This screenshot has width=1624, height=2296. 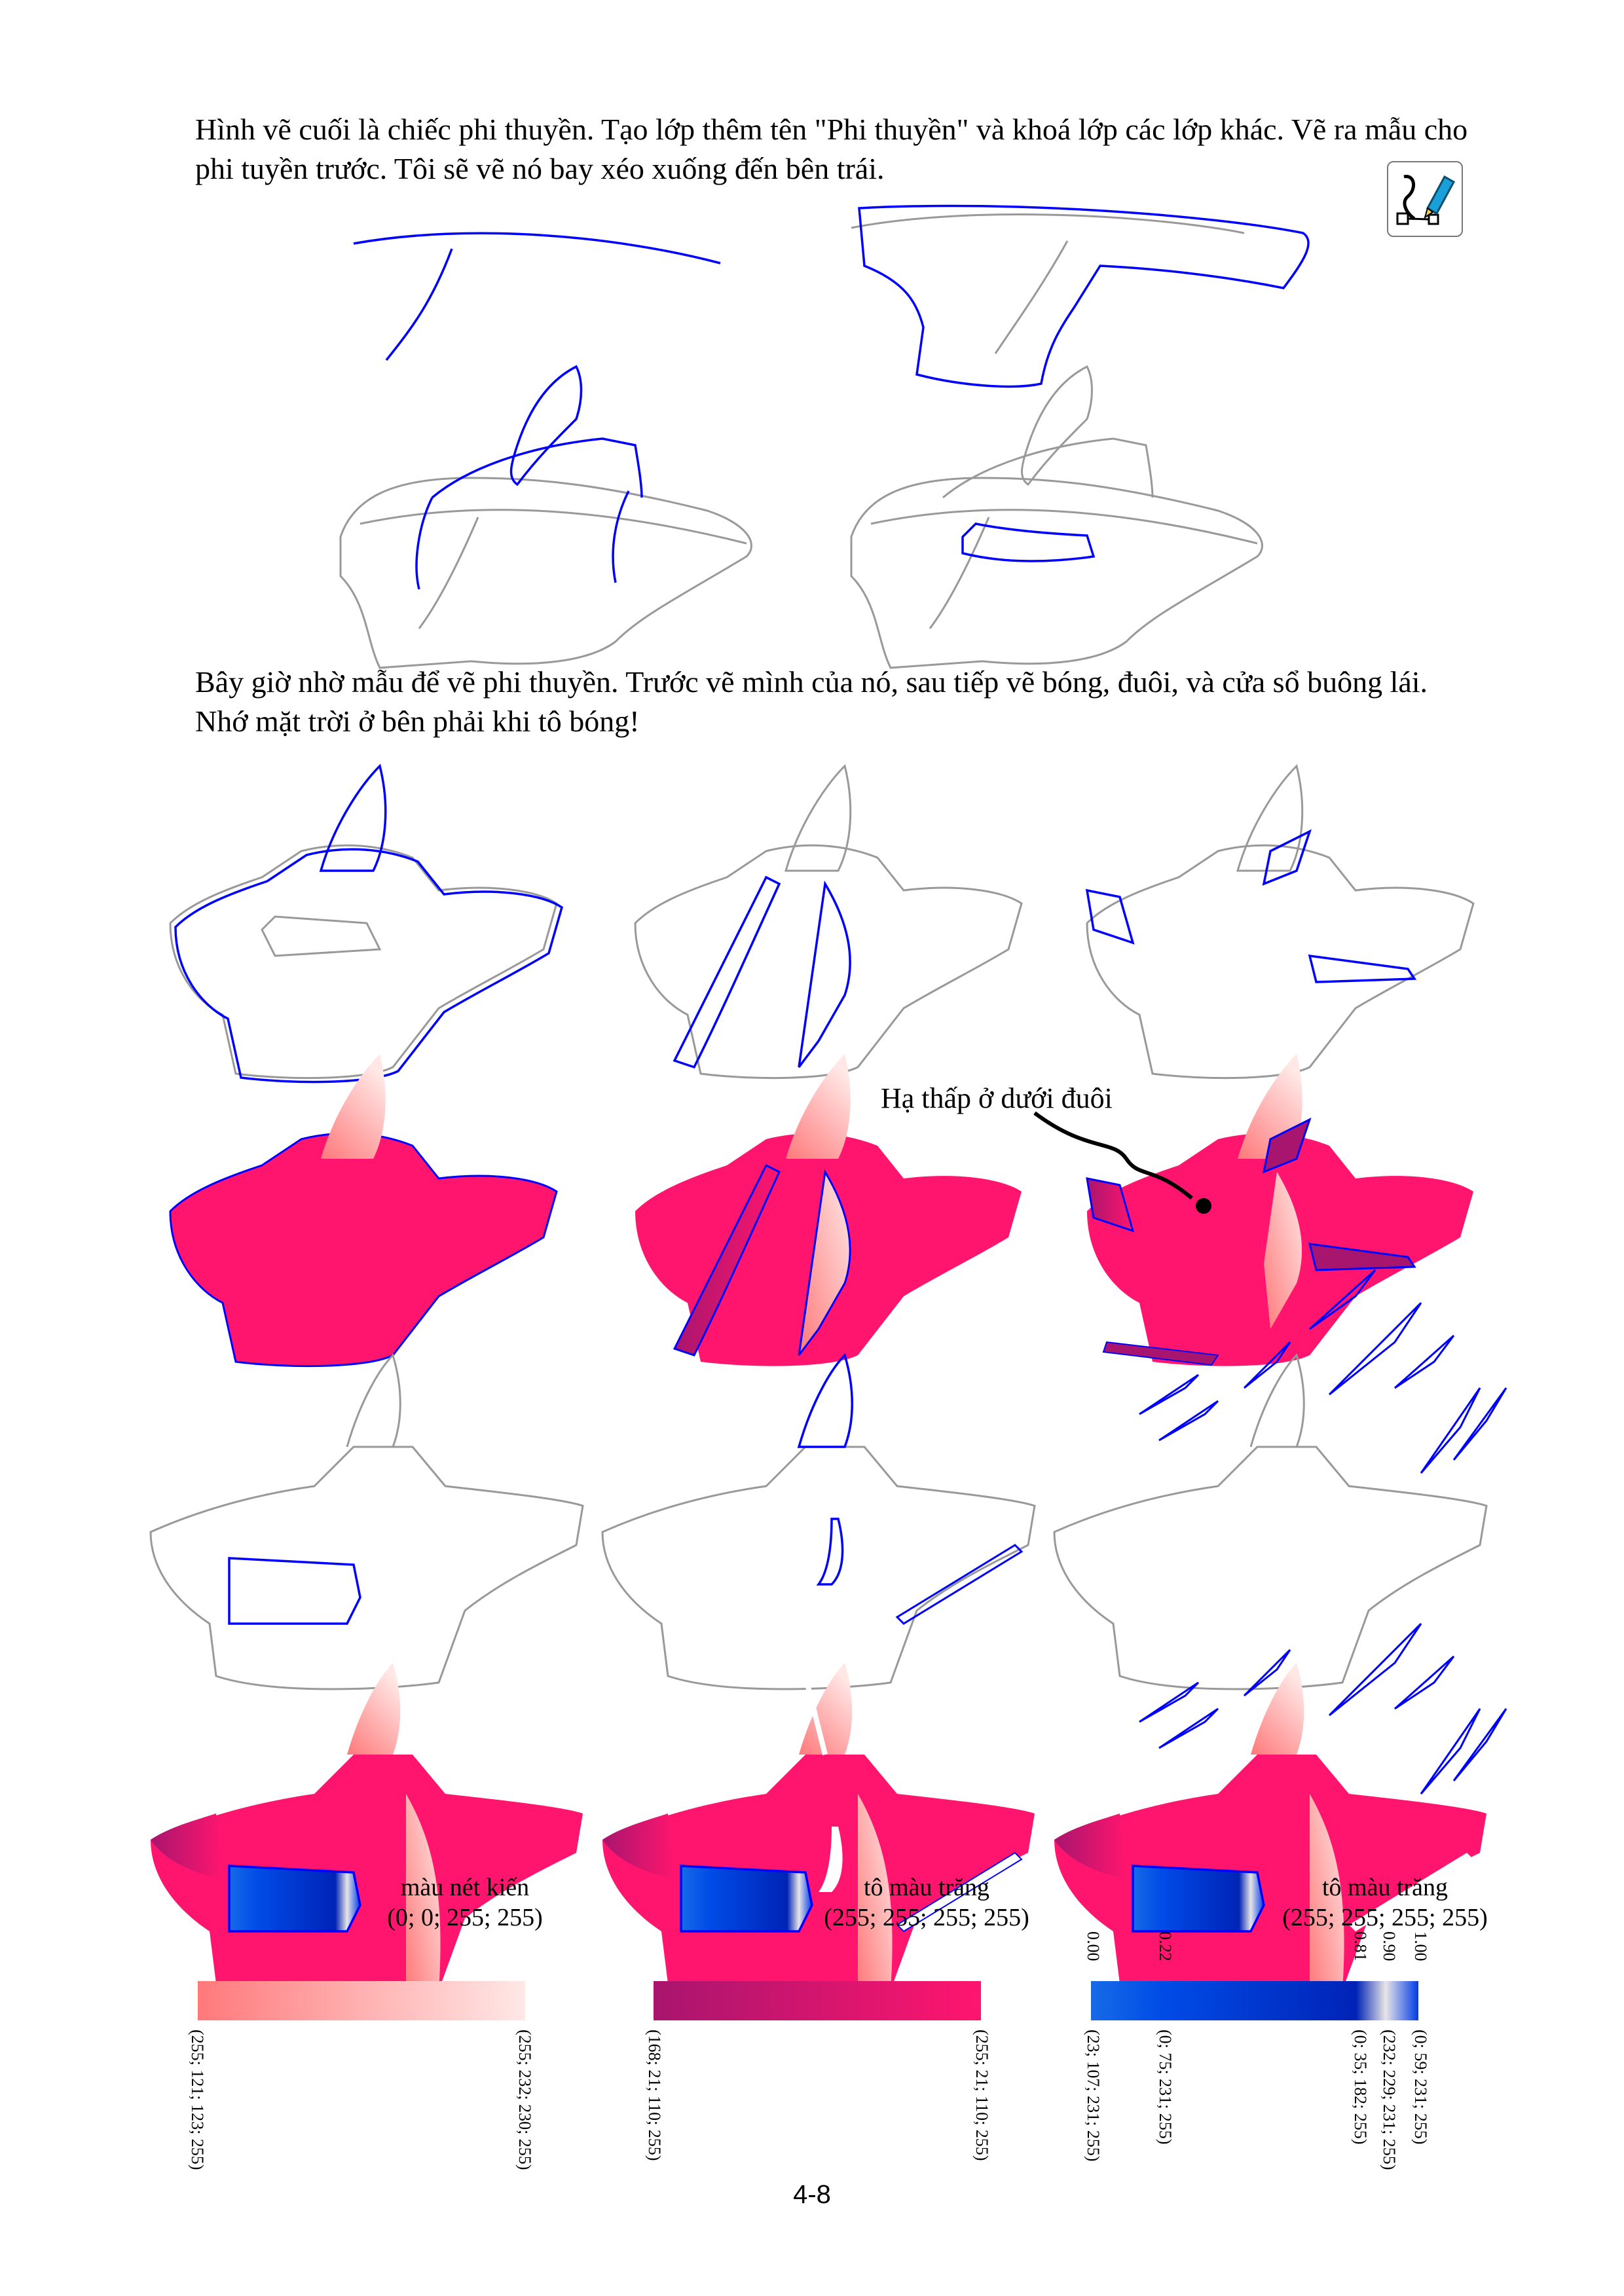 I want to click on g2-end-value: (255; 21; 110; 255), so click(x=981, y=2095).